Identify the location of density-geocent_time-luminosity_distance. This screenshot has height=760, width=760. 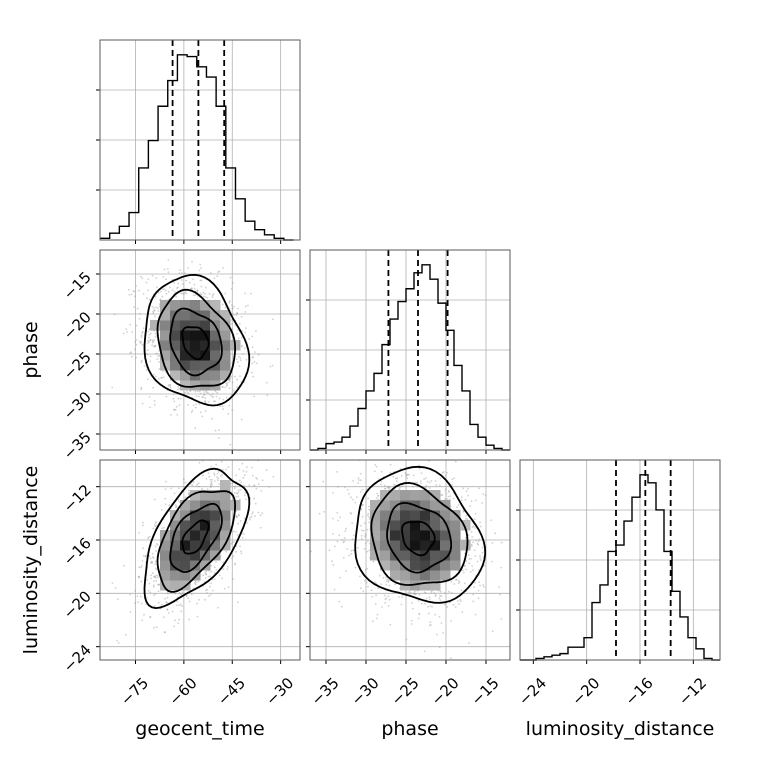
(198, 554).